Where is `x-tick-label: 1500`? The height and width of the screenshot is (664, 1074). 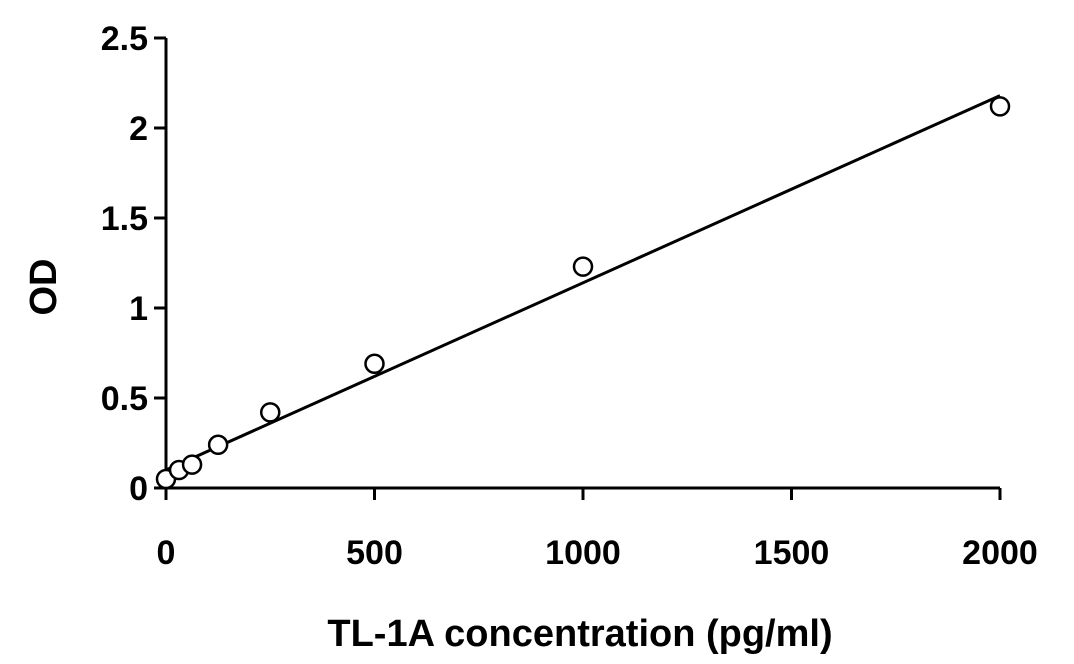 x-tick-label: 1500 is located at coordinates (792, 553).